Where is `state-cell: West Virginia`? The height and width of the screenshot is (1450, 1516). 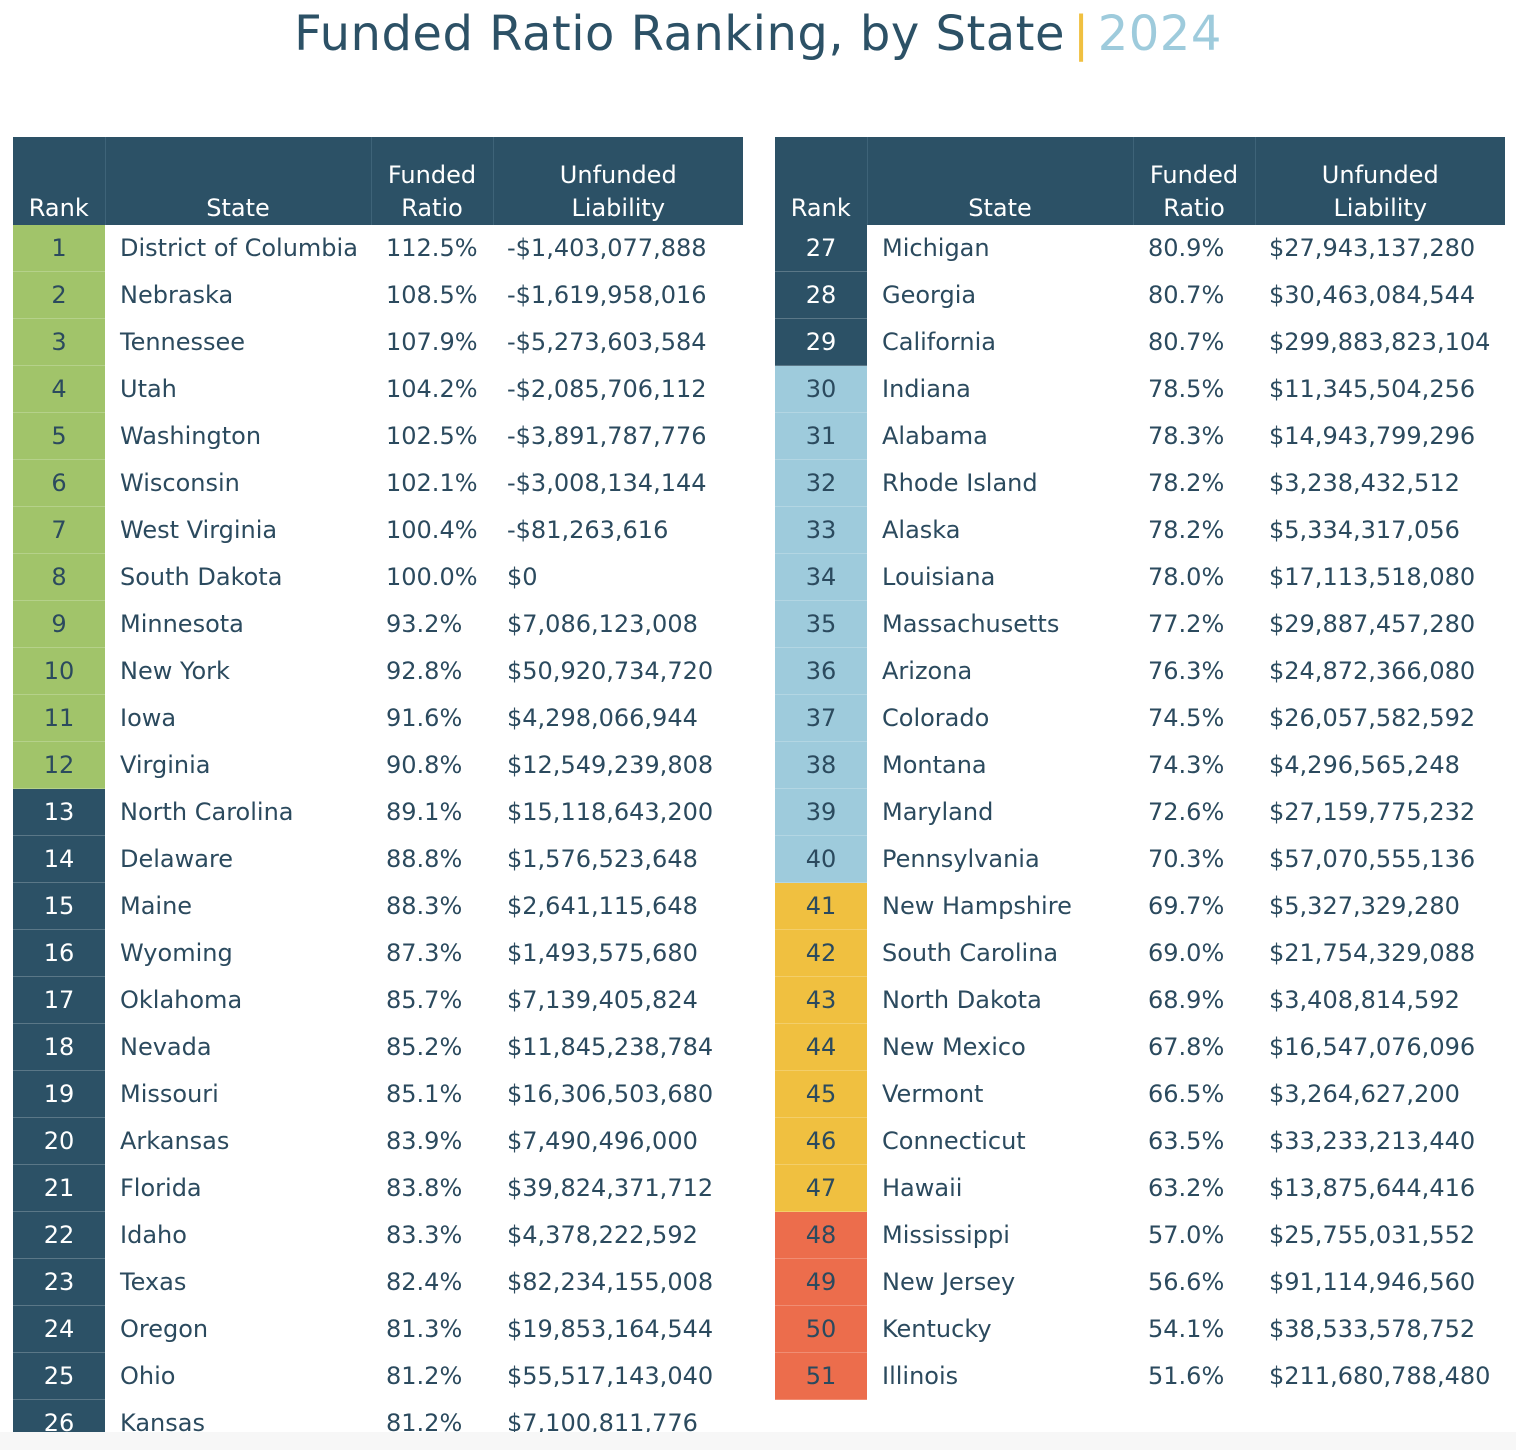 state-cell: West Virginia is located at coordinates (199, 530).